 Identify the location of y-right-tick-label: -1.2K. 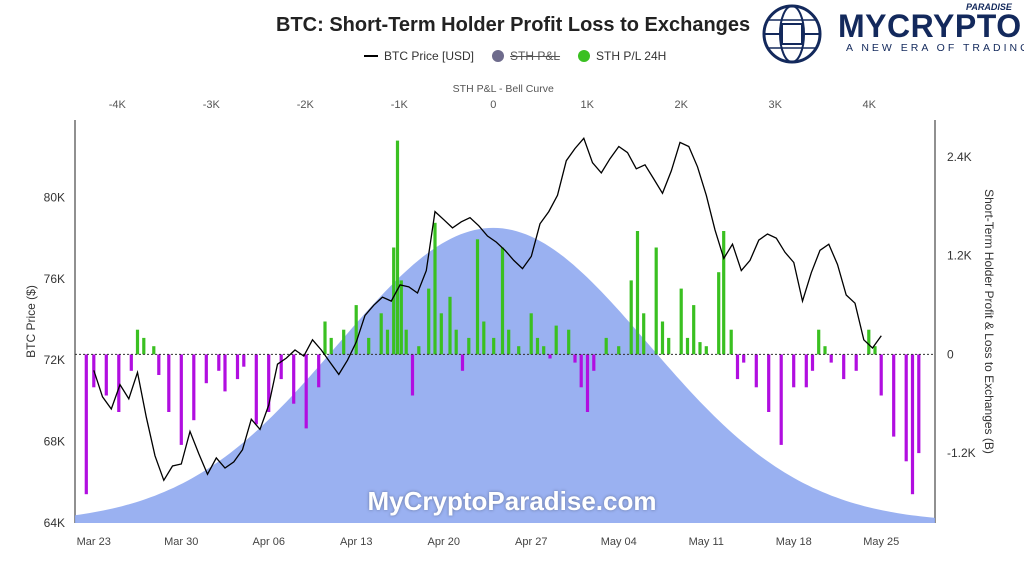
(961, 453).